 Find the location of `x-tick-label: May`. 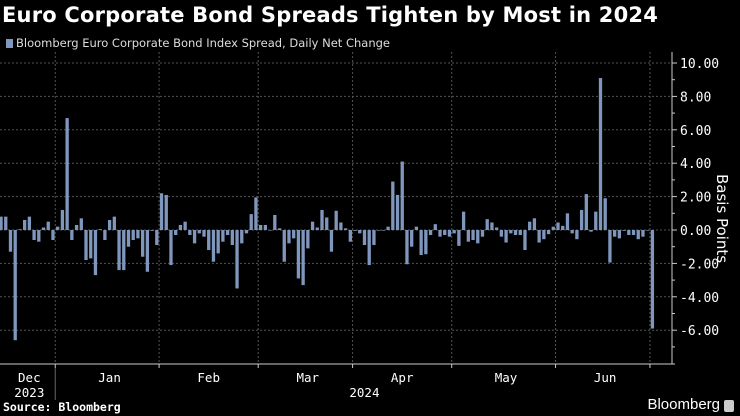

x-tick-label: May is located at coordinates (506, 377).